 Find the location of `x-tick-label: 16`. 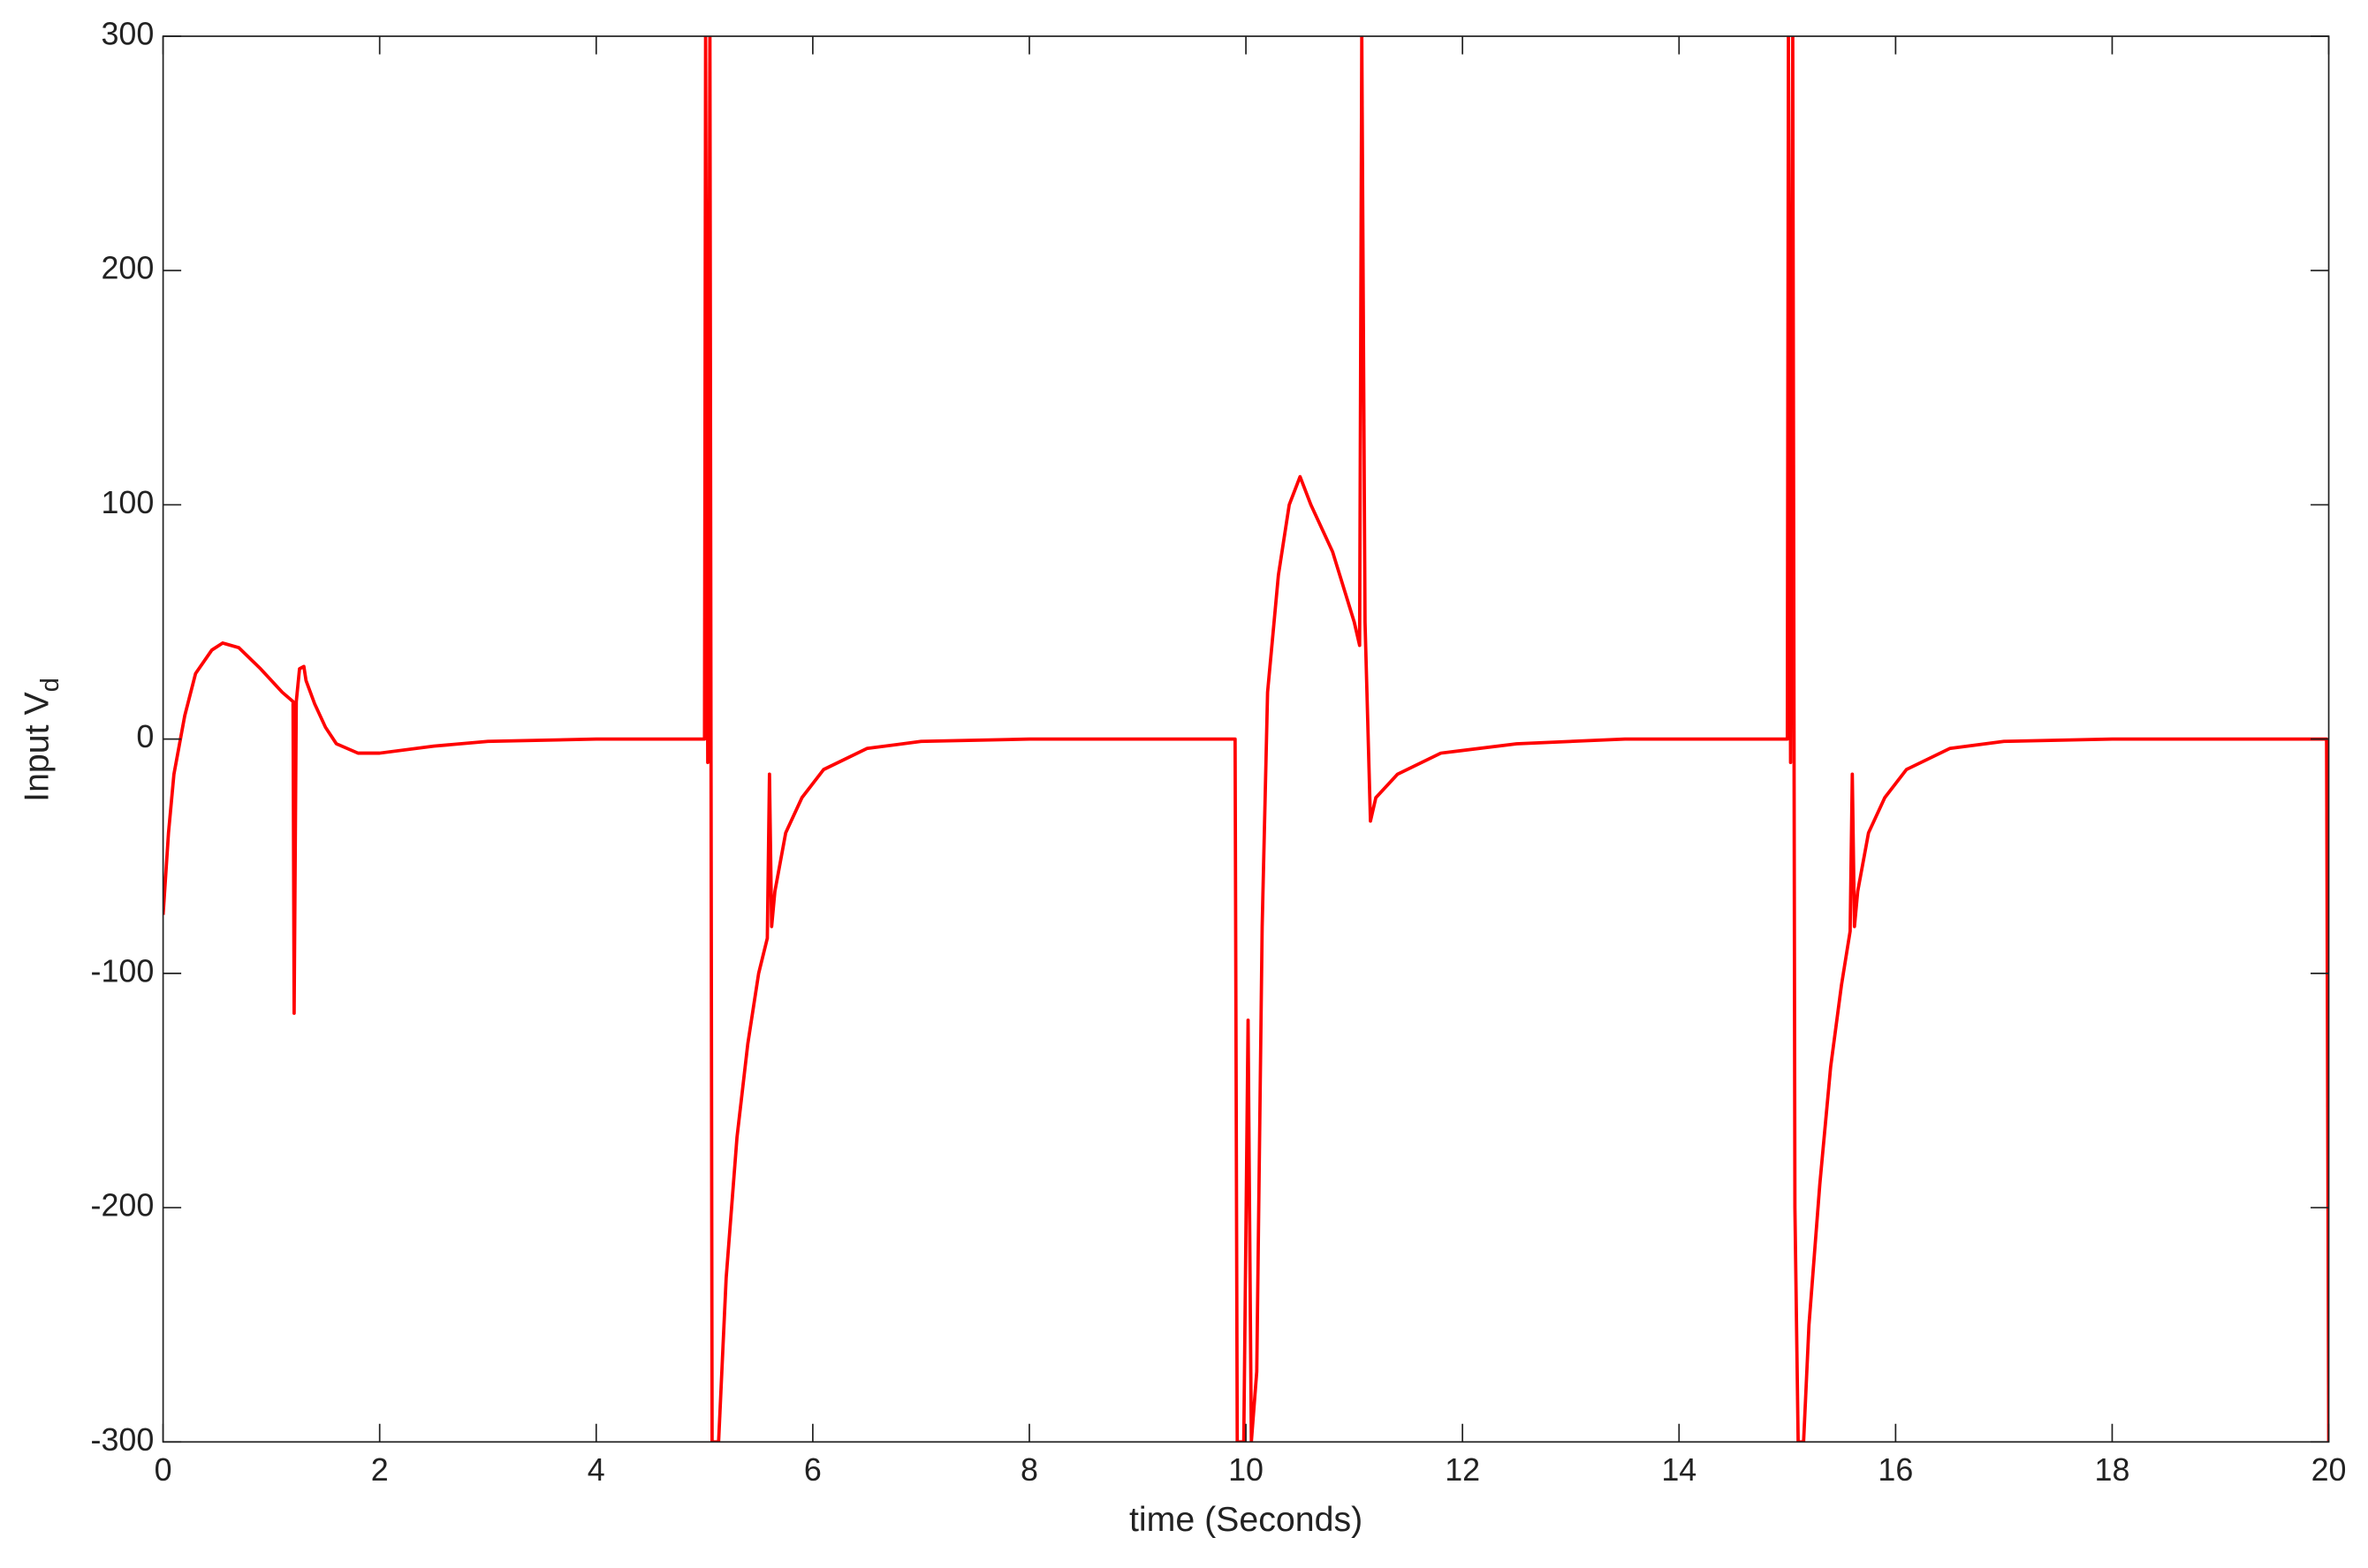

x-tick-label: 16 is located at coordinates (1895, 1470).